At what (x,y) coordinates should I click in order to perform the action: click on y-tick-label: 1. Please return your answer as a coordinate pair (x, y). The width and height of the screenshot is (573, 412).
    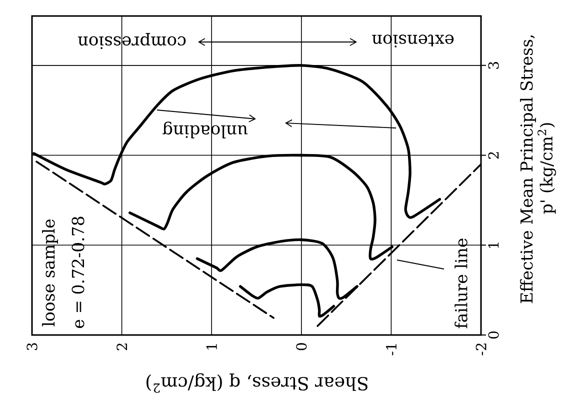
    Looking at the image, I should click on (493, 245).